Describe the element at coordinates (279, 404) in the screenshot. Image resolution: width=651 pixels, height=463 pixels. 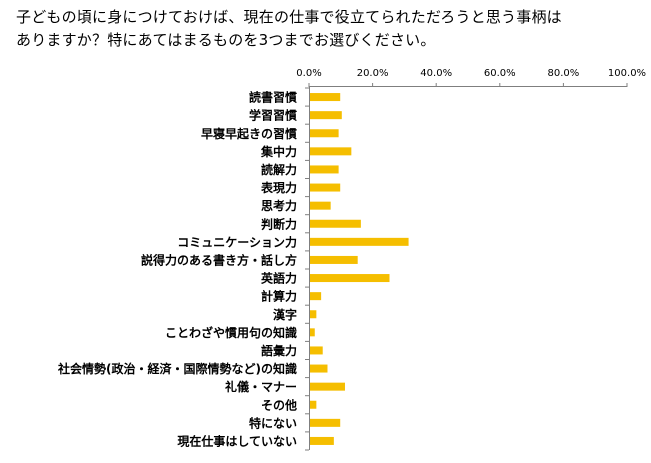
I see `category-label: その他` at that location.